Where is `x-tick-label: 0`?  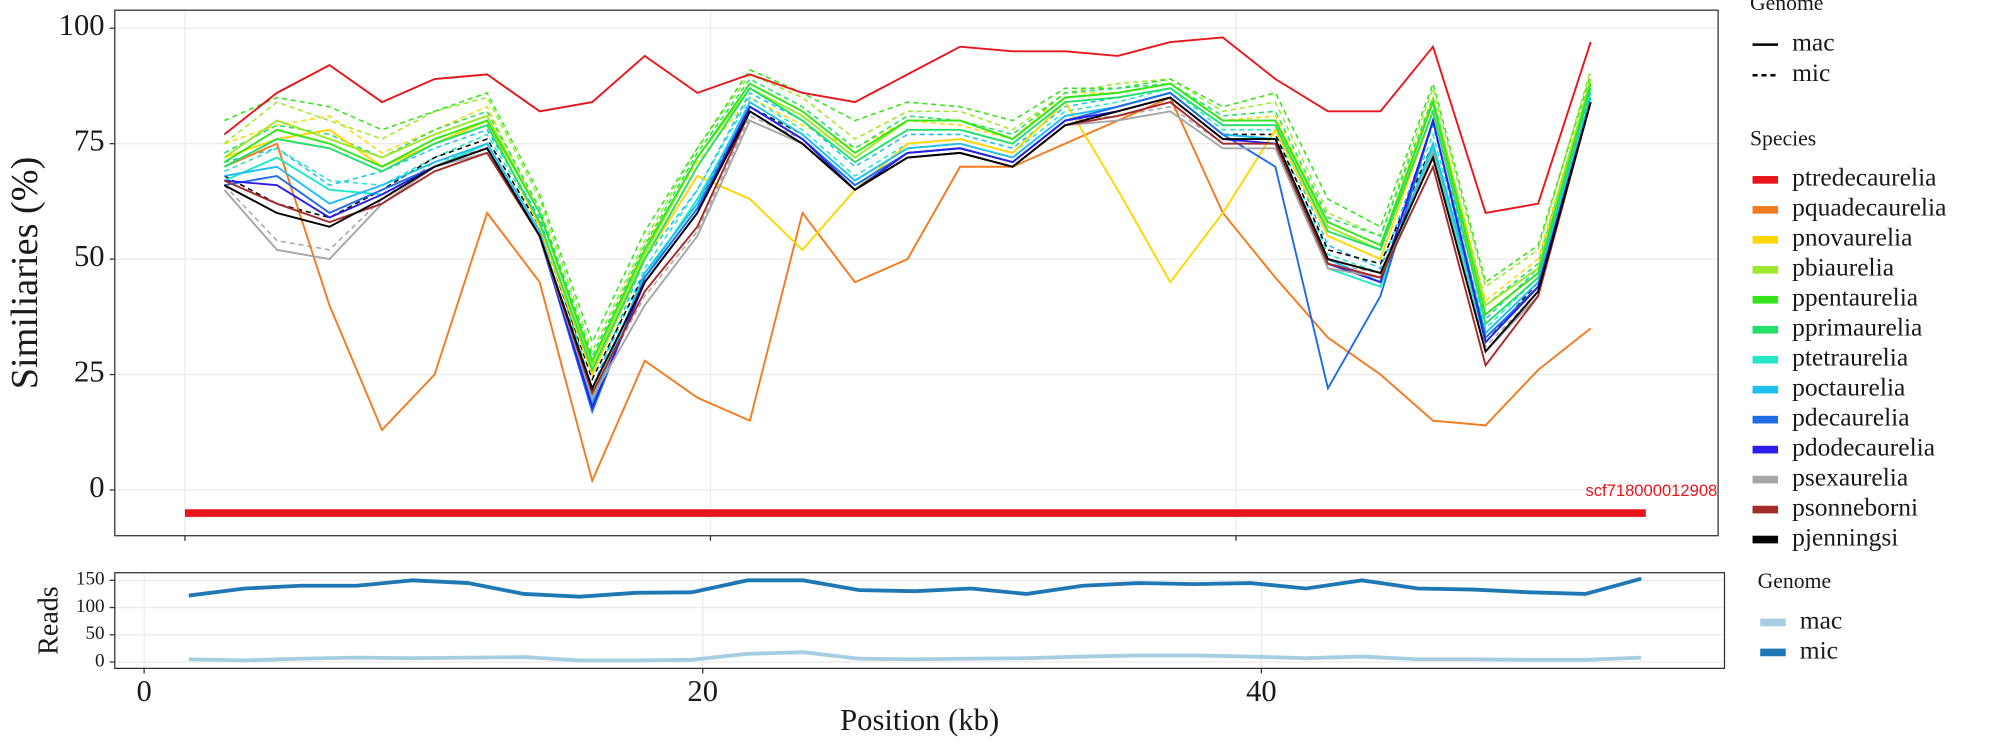
x-tick-label: 0 is located at coordinates (143, 691).